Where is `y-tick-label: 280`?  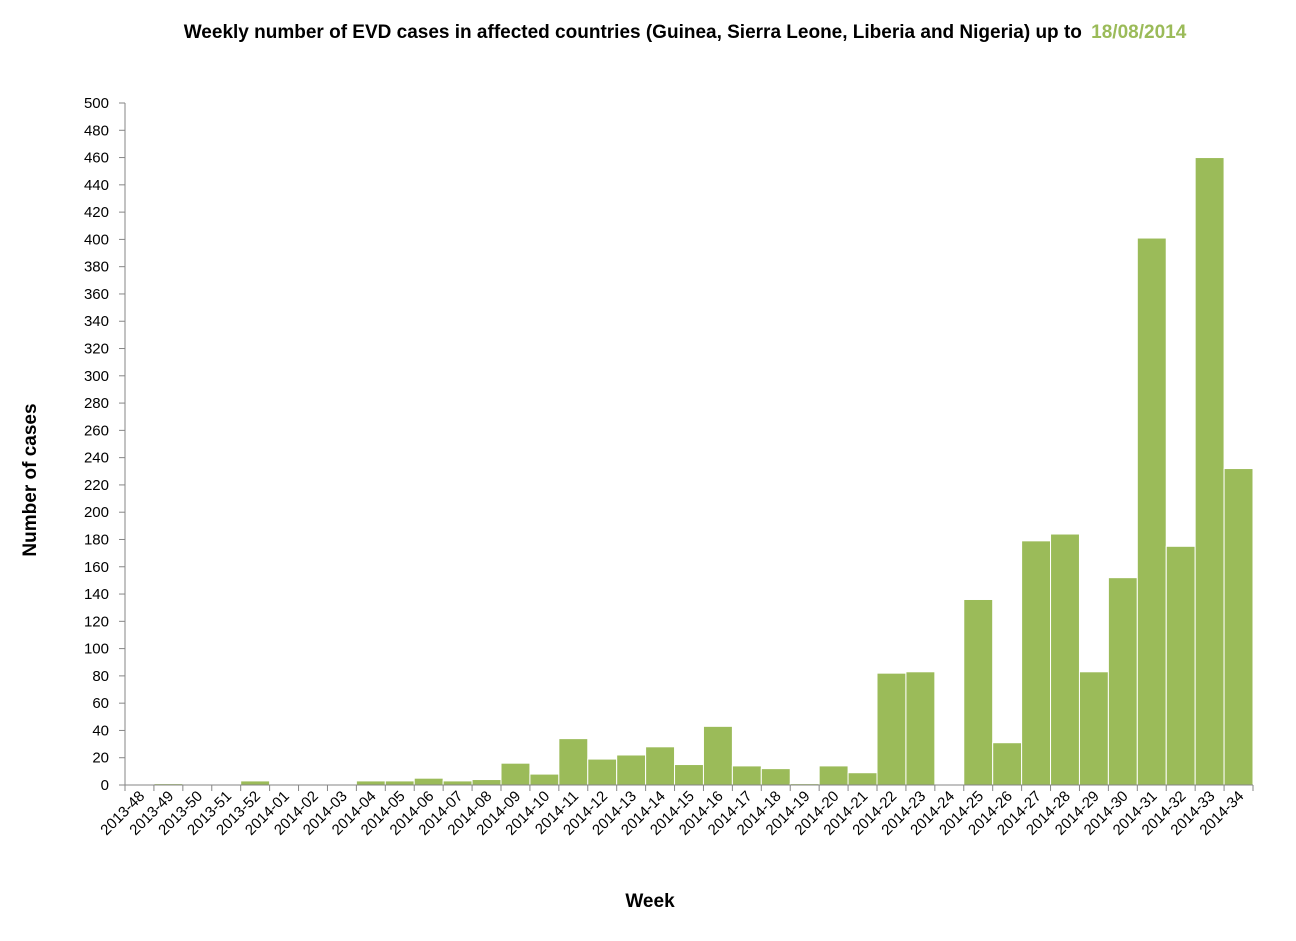 y-tick-label: 280 is located at coordinates (96, 403).